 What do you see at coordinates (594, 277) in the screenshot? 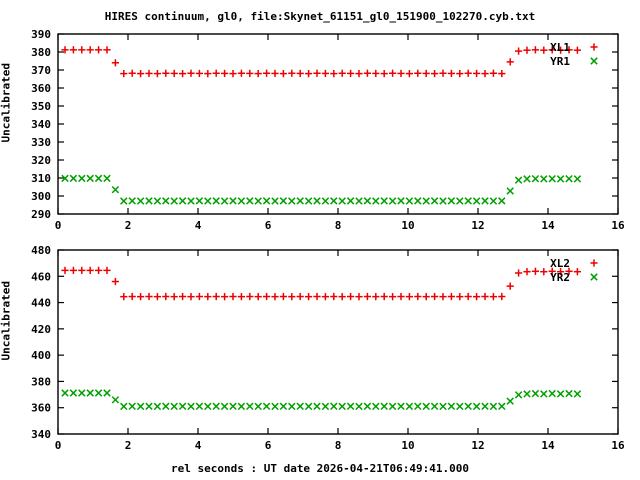
I see `legend-marker-YR2` at bounding box center [594, 277].